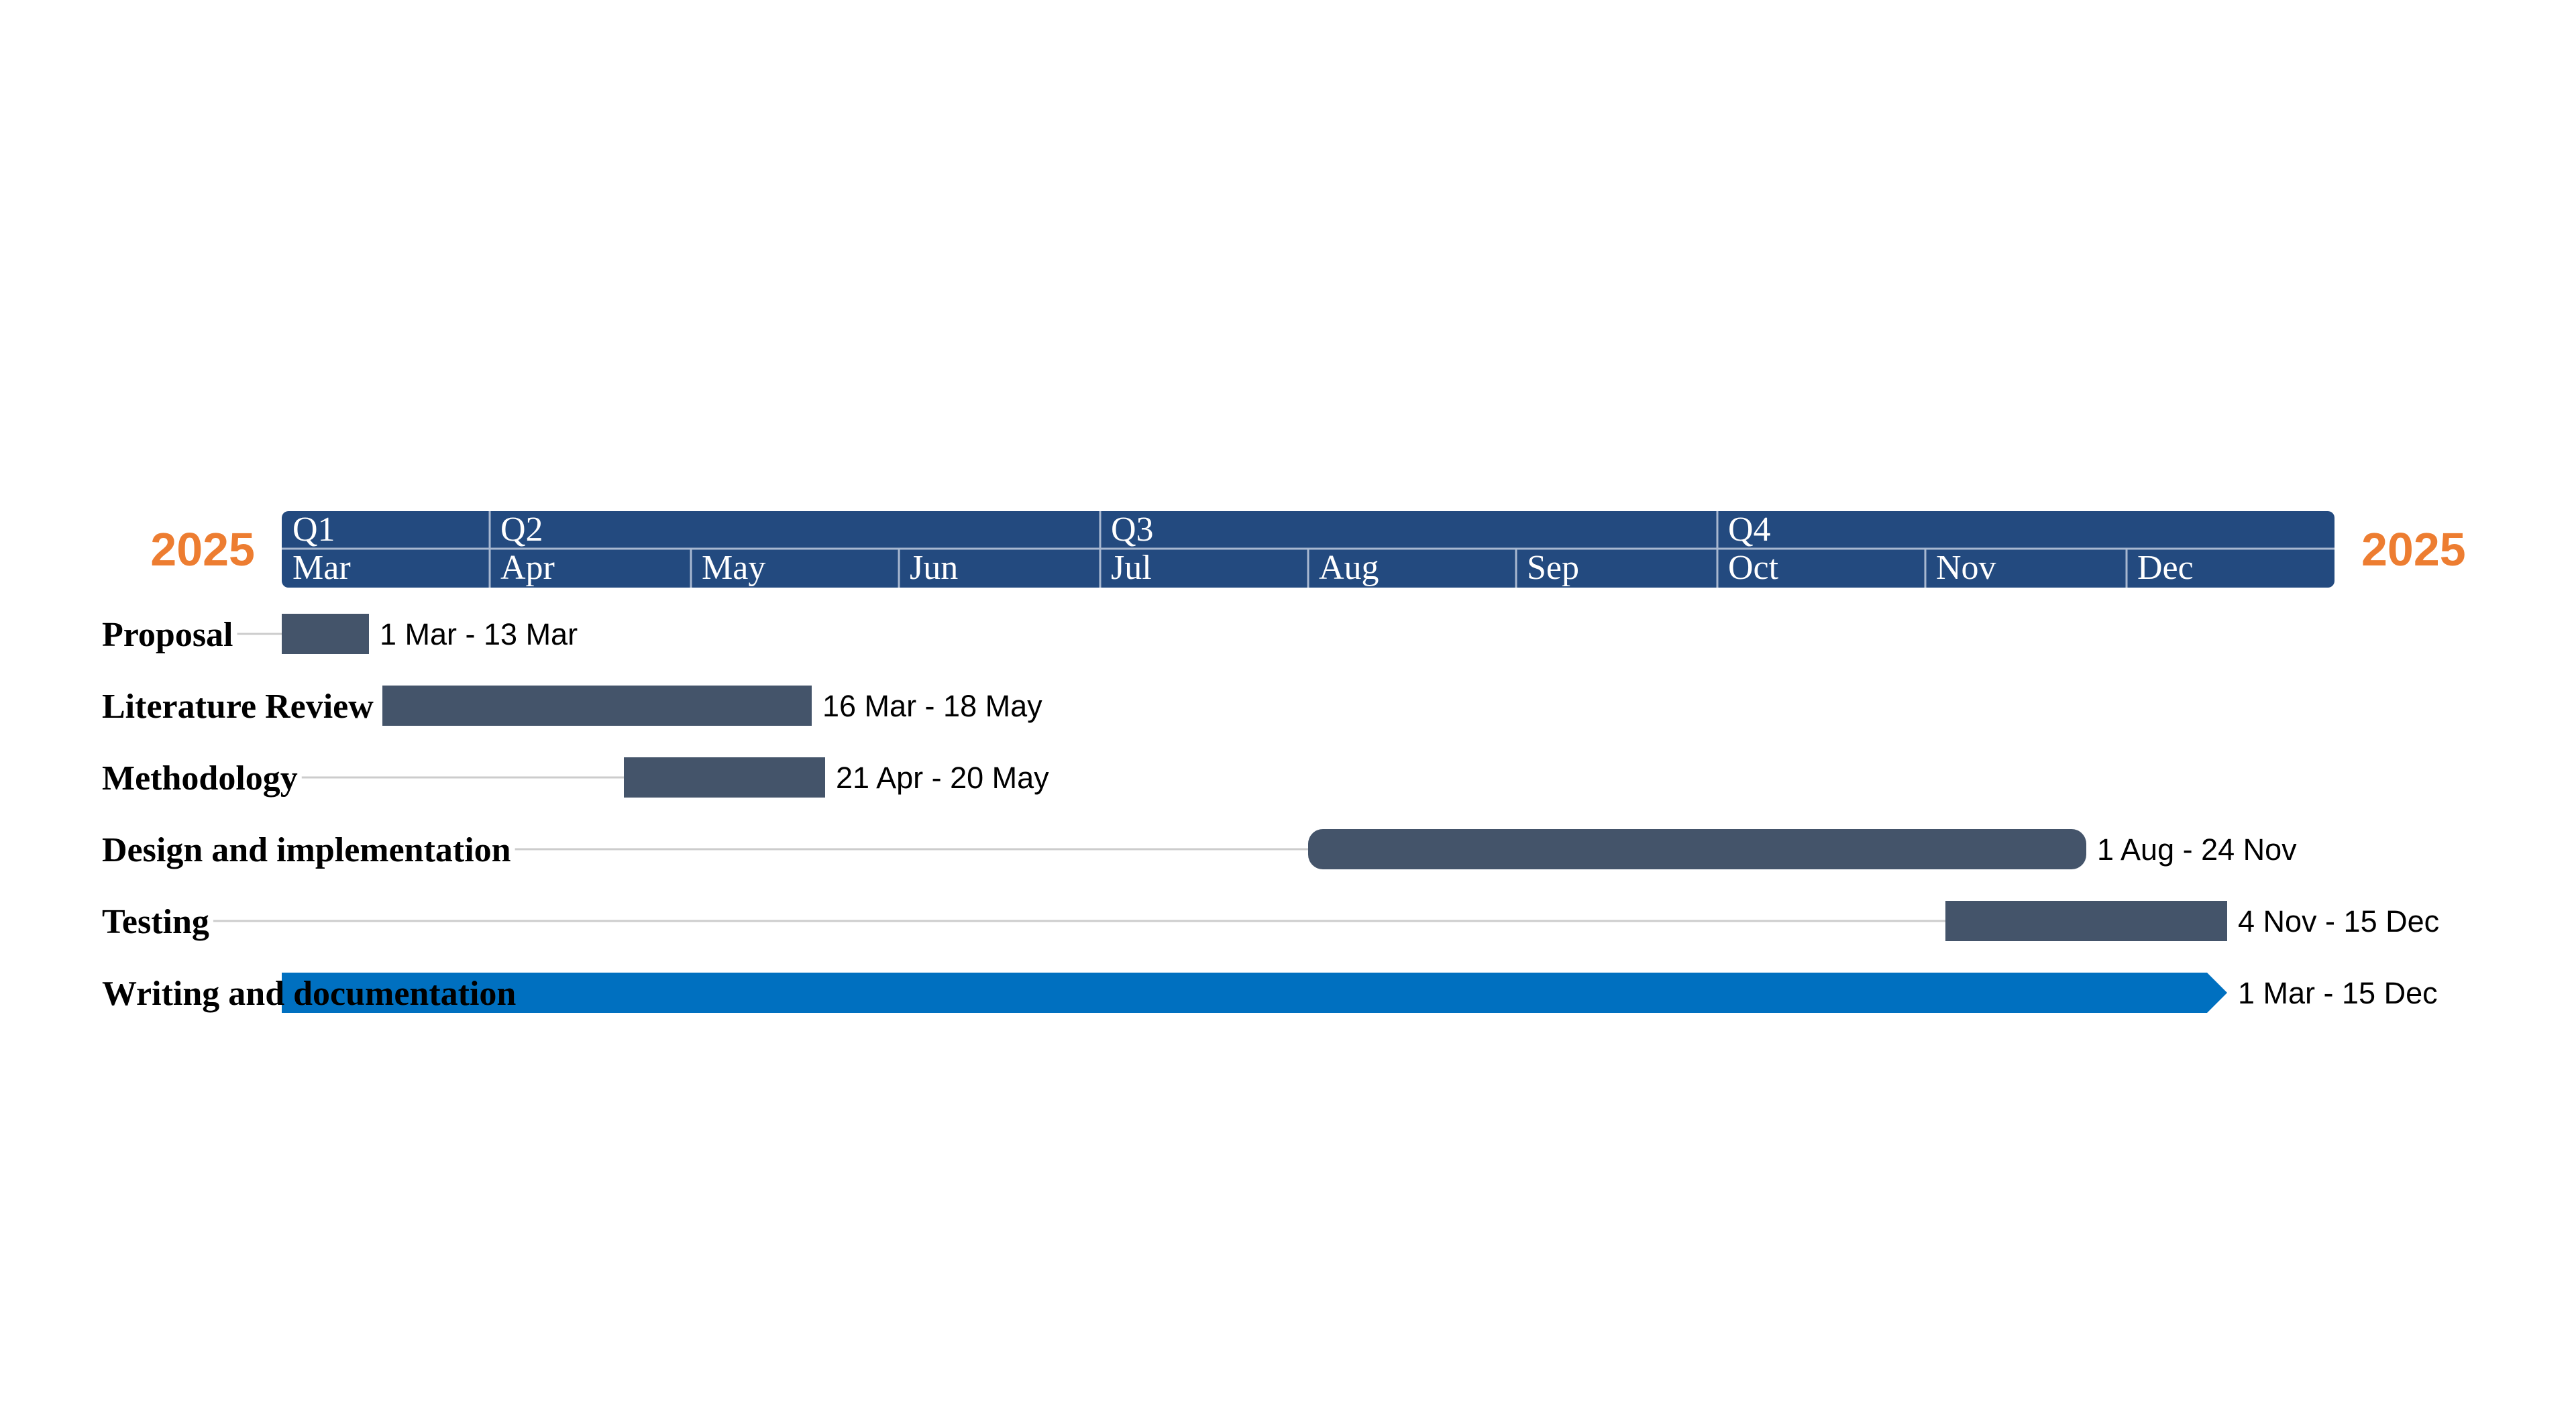 Image resolution: width=2576 pixels, height=1414 pixels. I want to click on year-label-right: 2025, so click(2413, 549).